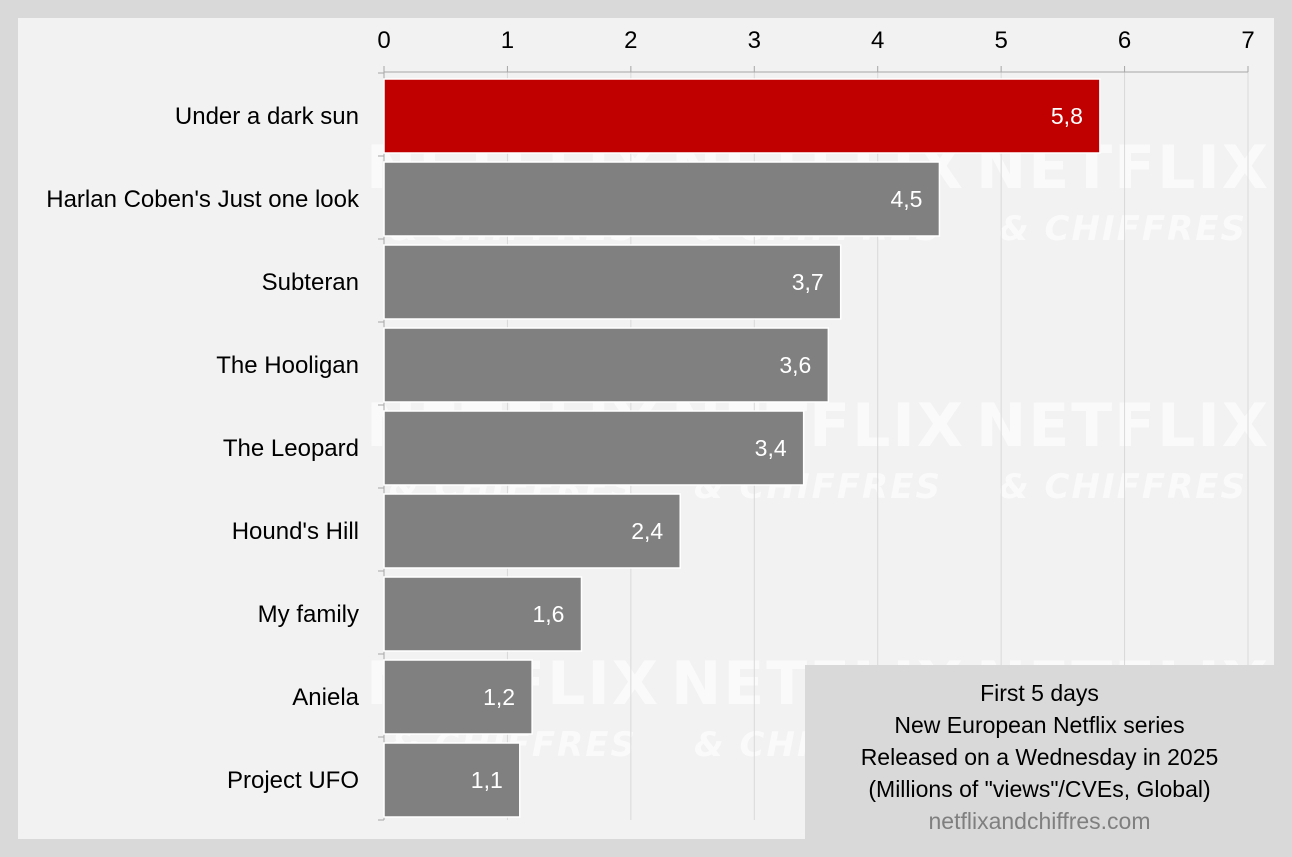 The height and width of the screenshot is (857, 1292). What do you see at coordinates (308, 614) in the screenshot?
I see `category-label: My family` at bounding box center [308, 614].